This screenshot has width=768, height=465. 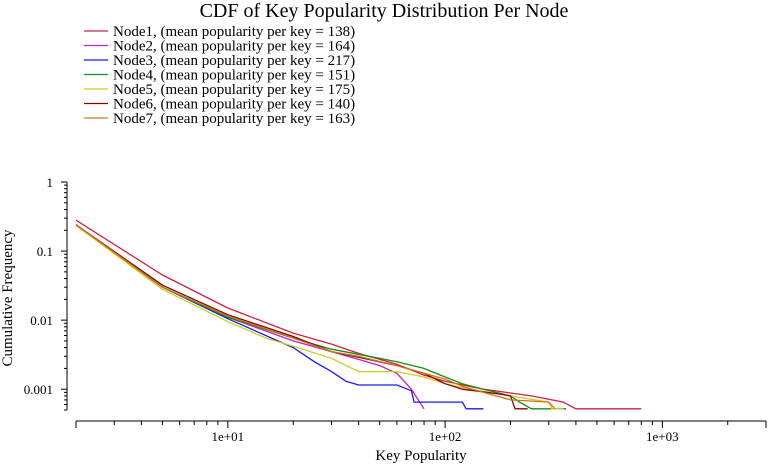 What do you see at coordinates (38, 389) in the screenshot?
I see `y-tick-label: 0.001` at bounding box center [38, 389].